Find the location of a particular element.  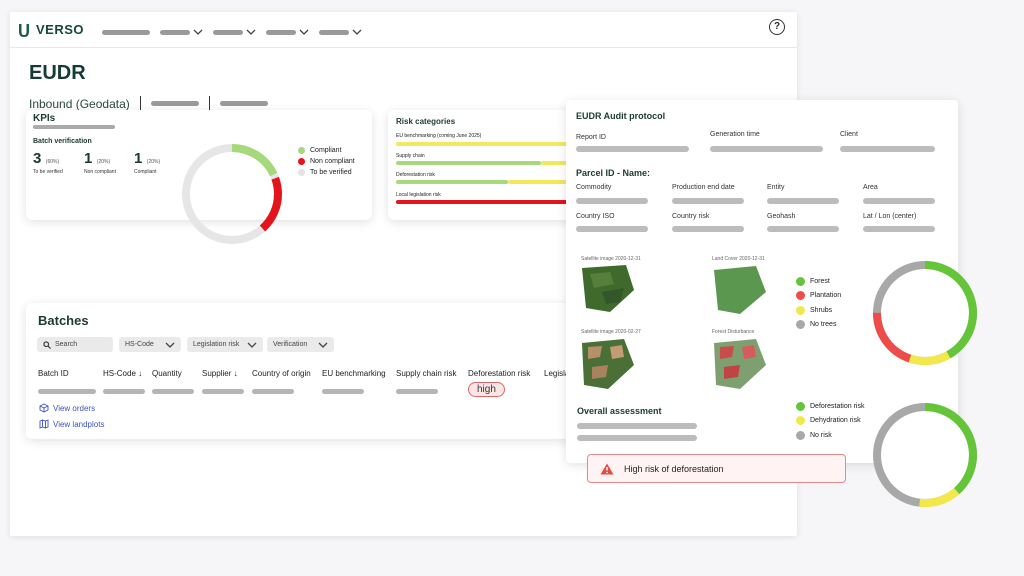

main-nav is located at coordinates (232, 32).